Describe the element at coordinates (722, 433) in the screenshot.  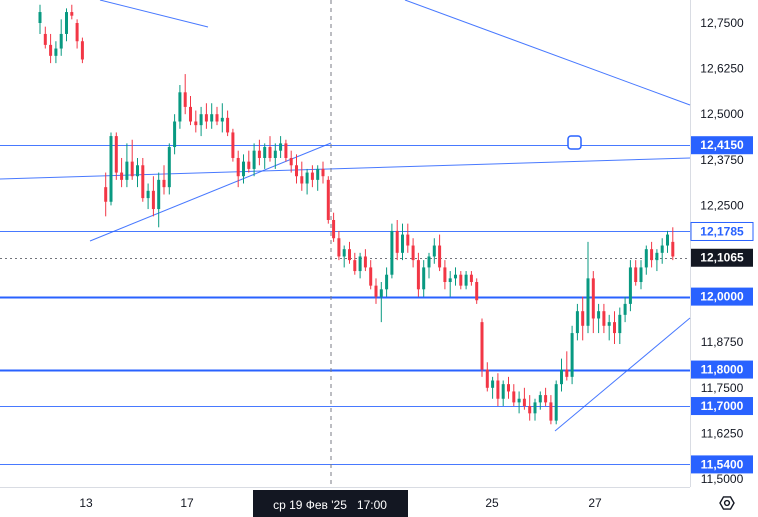
I see `price-tick-label: 11,6250` at that location.